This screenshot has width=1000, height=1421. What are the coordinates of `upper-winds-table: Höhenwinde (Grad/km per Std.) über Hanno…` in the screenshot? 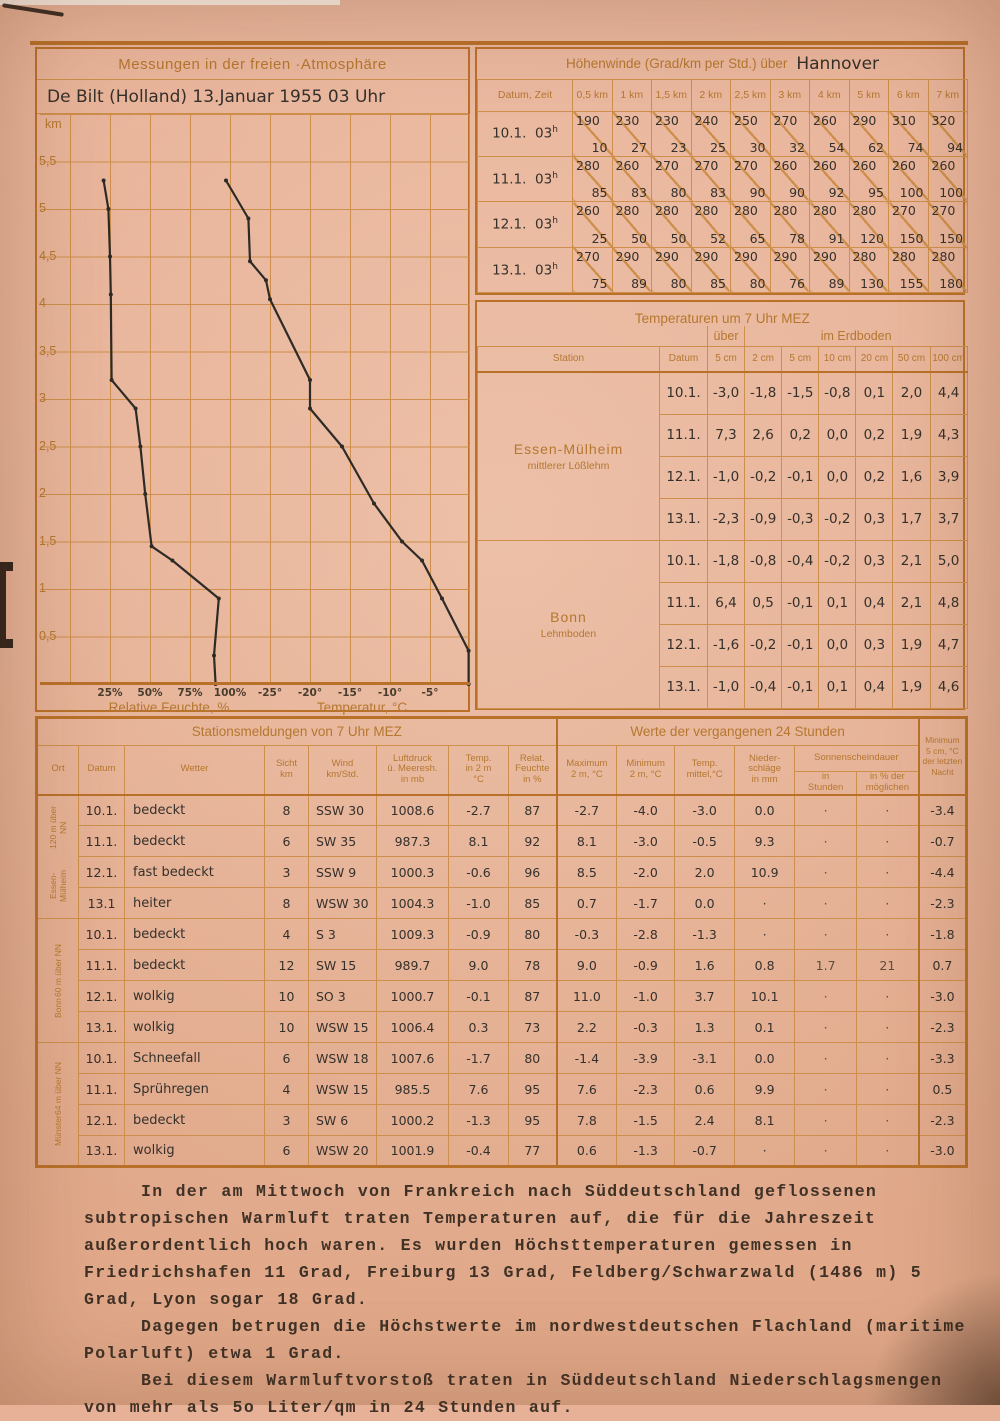 It's located at (723, 171).